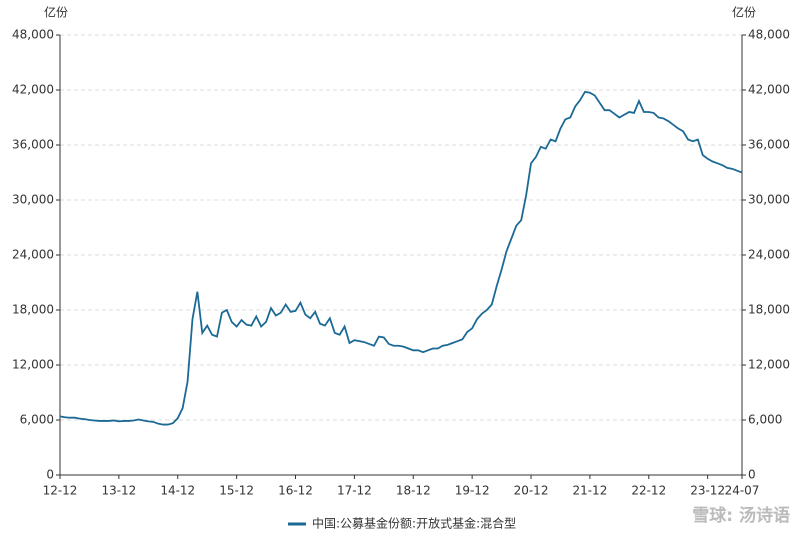  Describe the element at coordinates (33, 200) in the screenshot. I see `y-tick-label: 30,000` at that location.